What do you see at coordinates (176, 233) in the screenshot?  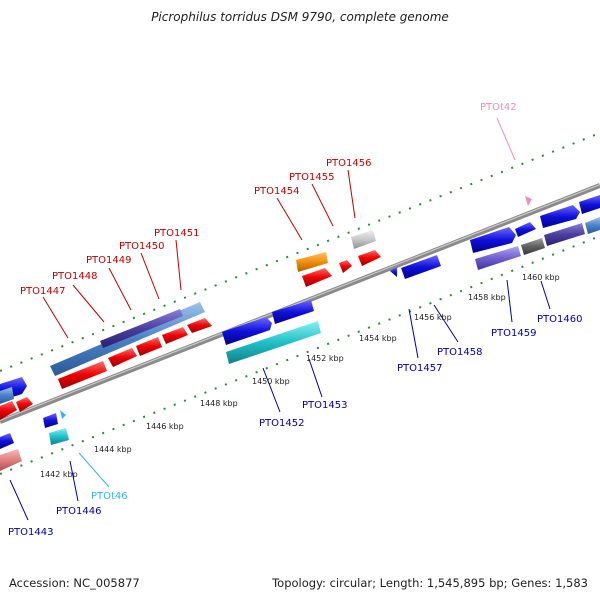 I see `gene-label: PTO1451` at bounding box center [176, 233].